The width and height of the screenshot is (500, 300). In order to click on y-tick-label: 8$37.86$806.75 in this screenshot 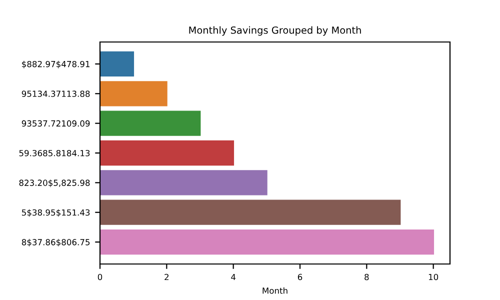, I will do `click(56, 242)`.